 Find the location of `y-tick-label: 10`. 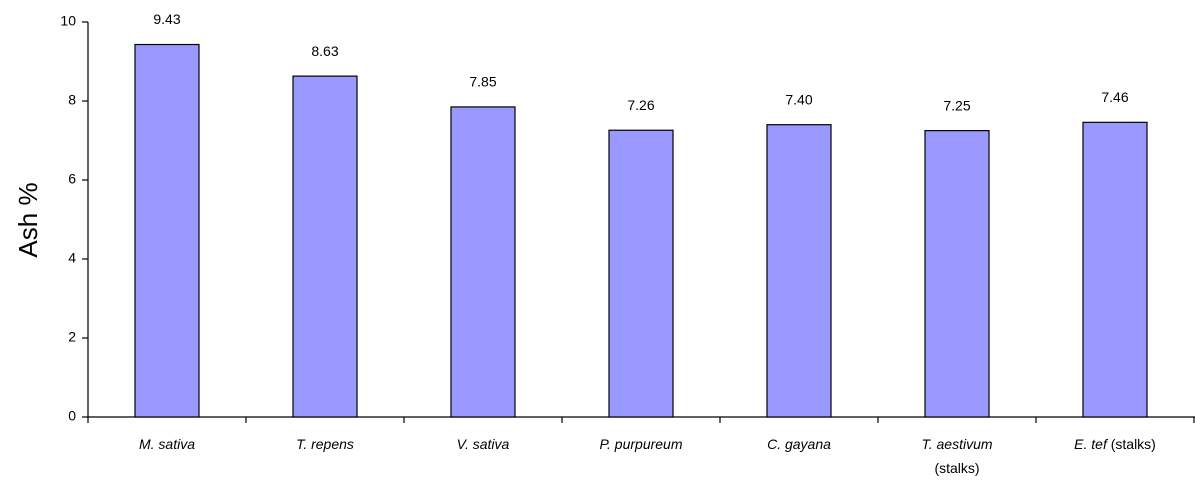

y-tick-label: 10 is located at coordinates (68, 21).